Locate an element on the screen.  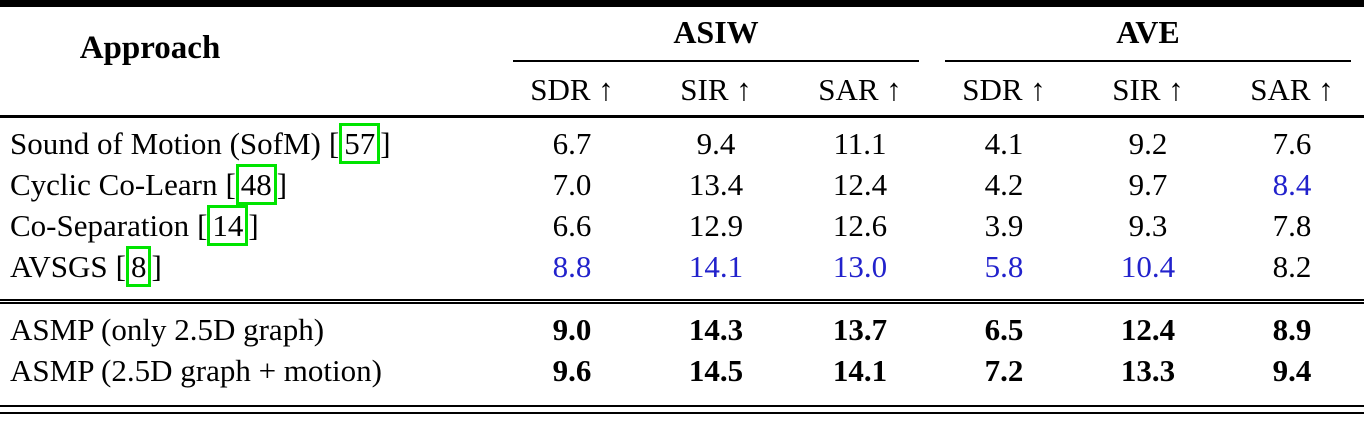
value-ave-sdr: 5.8 is located at coordinates (1004, 266).